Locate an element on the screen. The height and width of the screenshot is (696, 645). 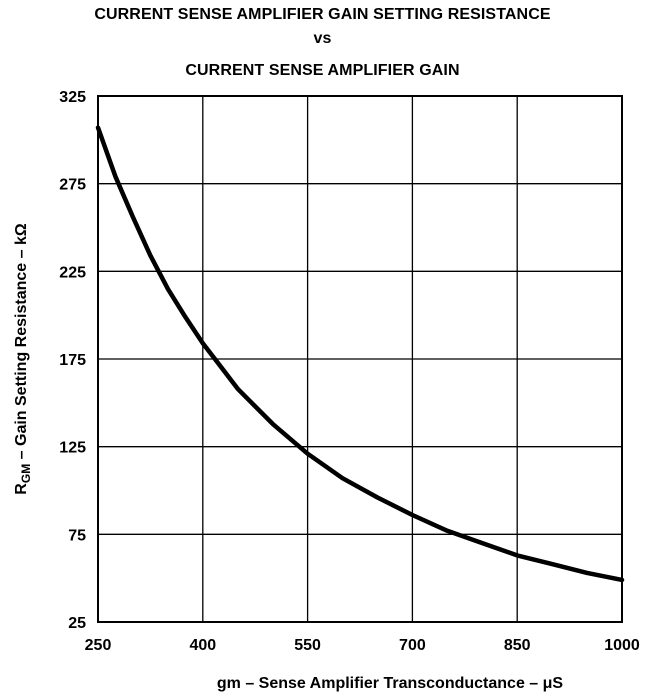
y-tick-labels: 25 75 125 175 225 275 325 is located at coordinates (72, 360).